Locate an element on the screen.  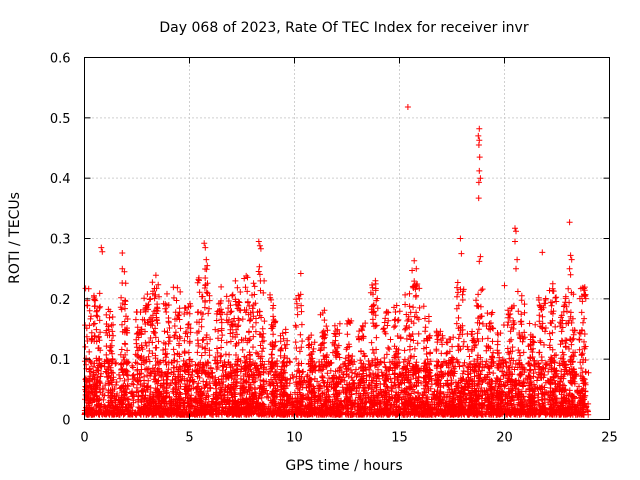
y-tick-label: 0.2 is located at coordinates (60, 300).